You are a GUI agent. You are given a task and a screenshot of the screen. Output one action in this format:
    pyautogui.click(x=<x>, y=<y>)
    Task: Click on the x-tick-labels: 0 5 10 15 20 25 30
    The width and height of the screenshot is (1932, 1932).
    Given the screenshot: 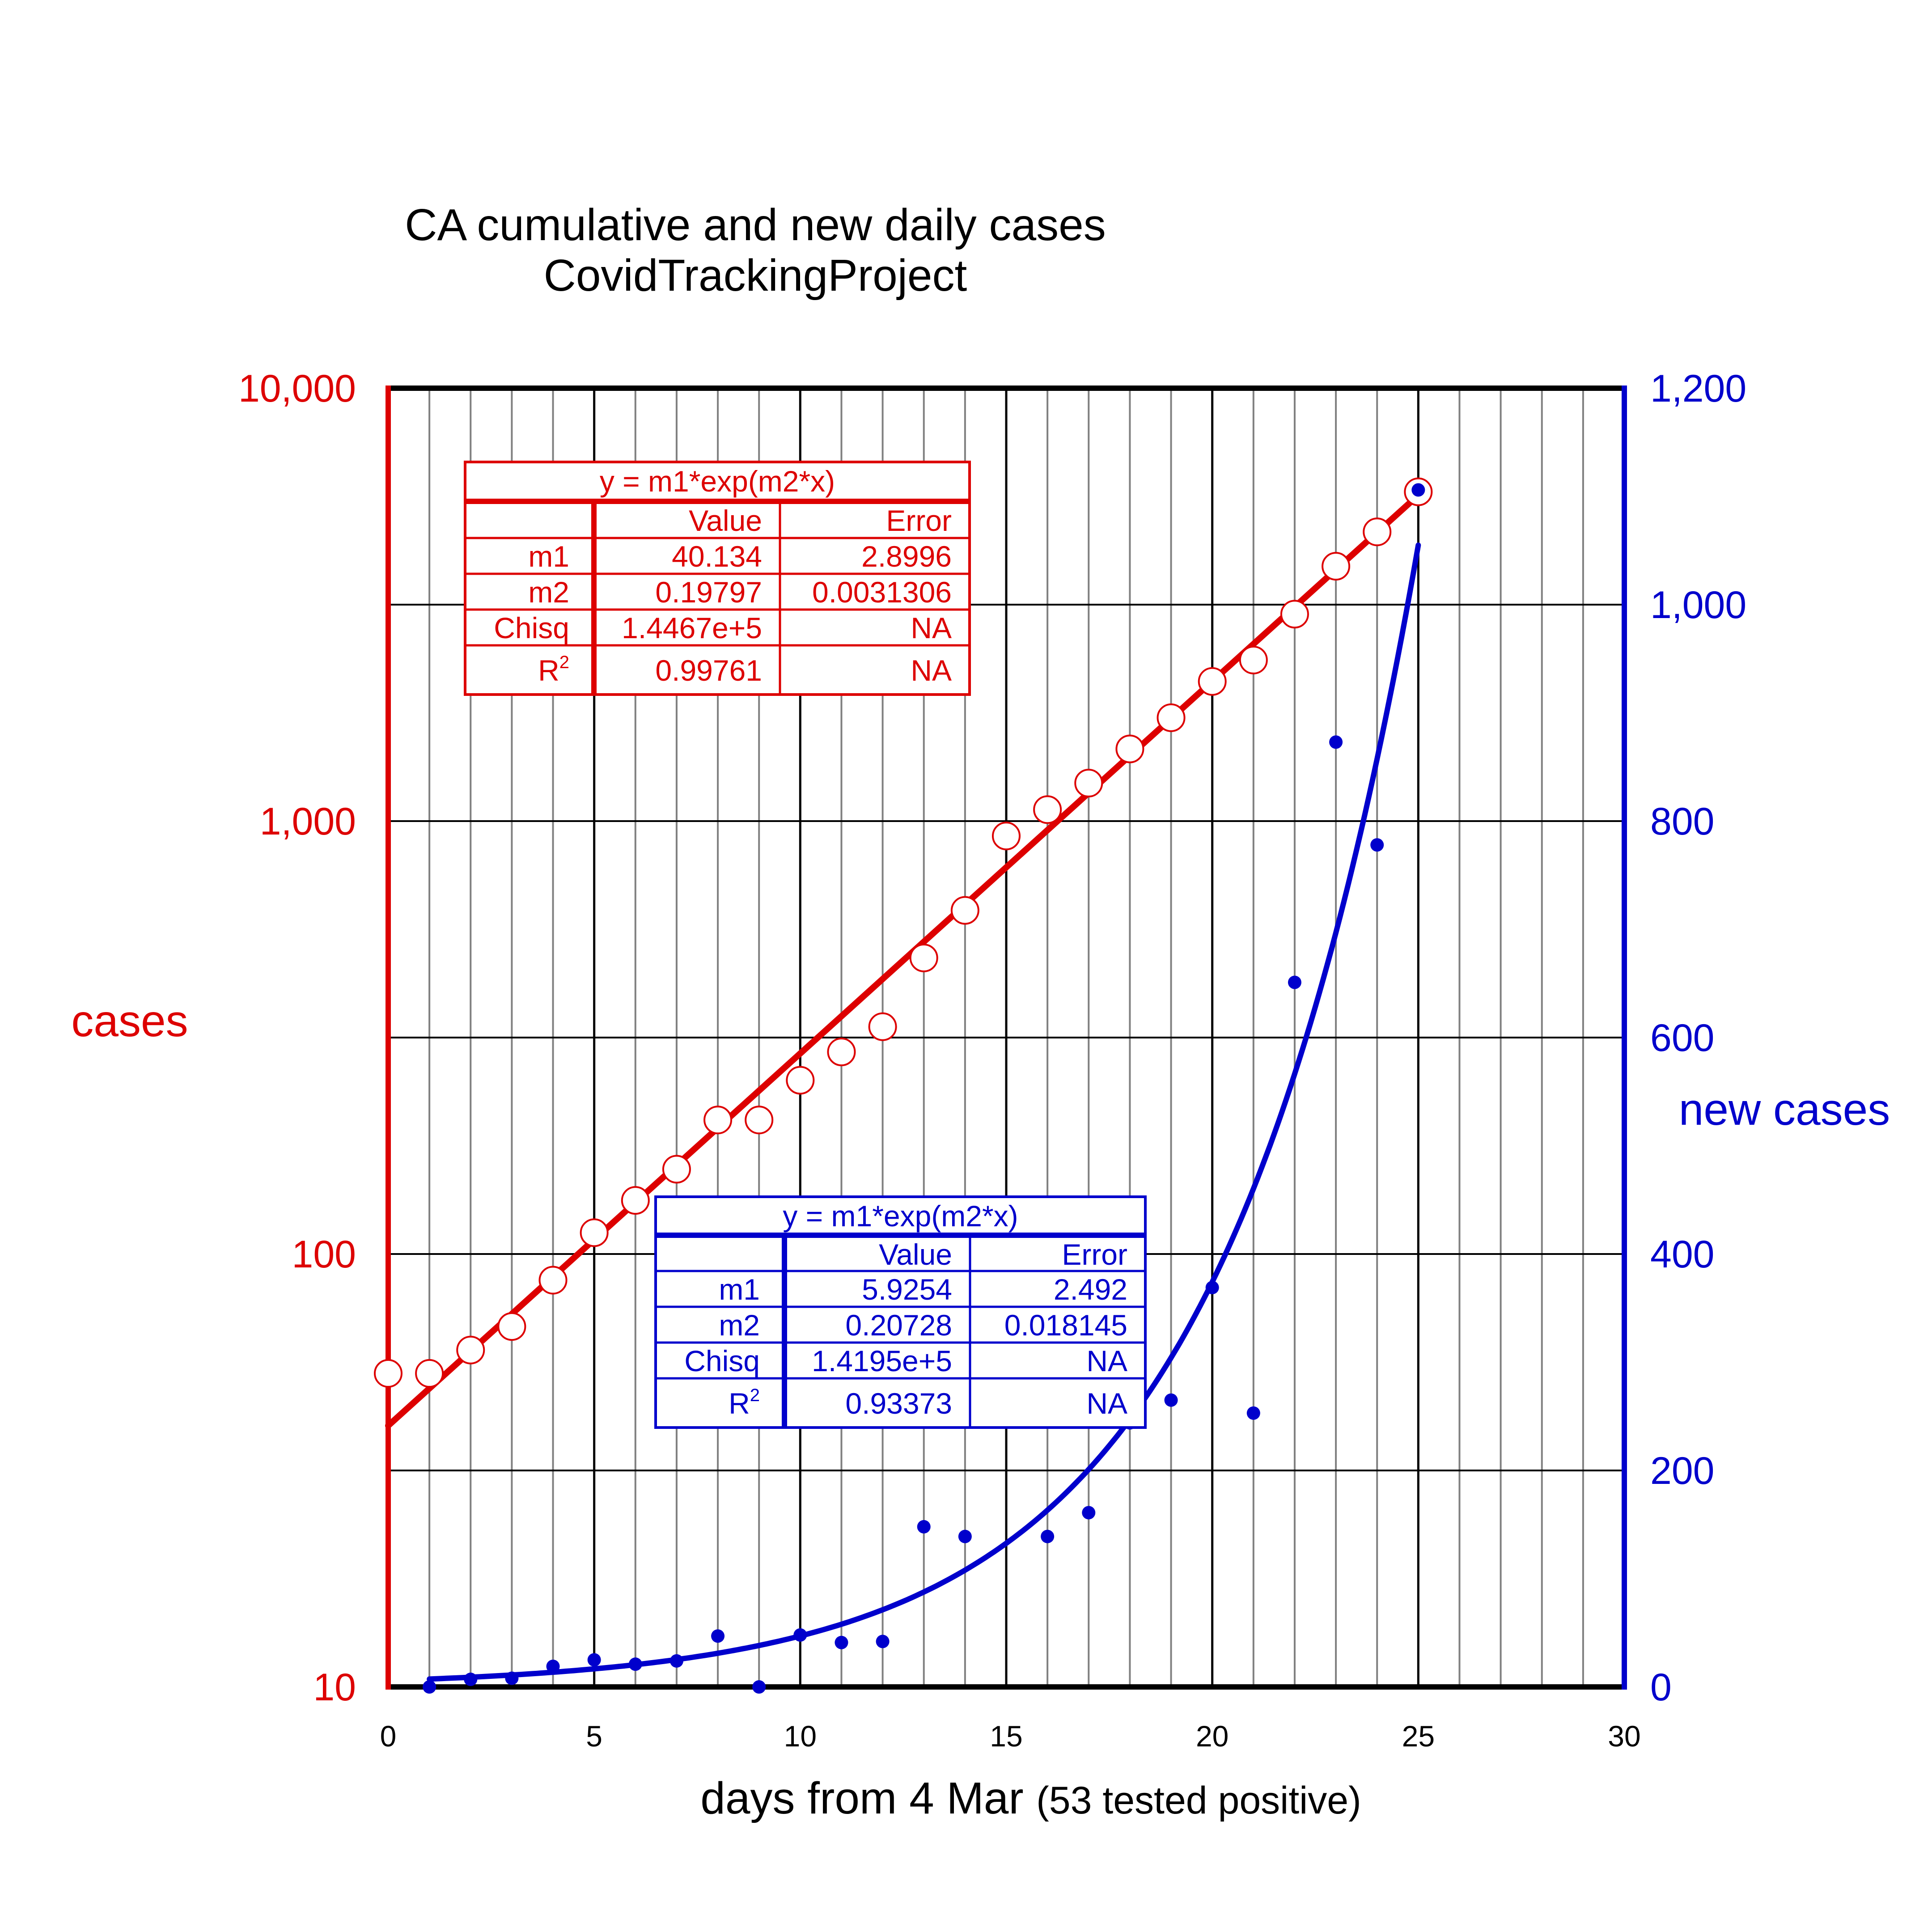 What is the action you would take?
    pyautogui.click(x=1010, y=1736)
    